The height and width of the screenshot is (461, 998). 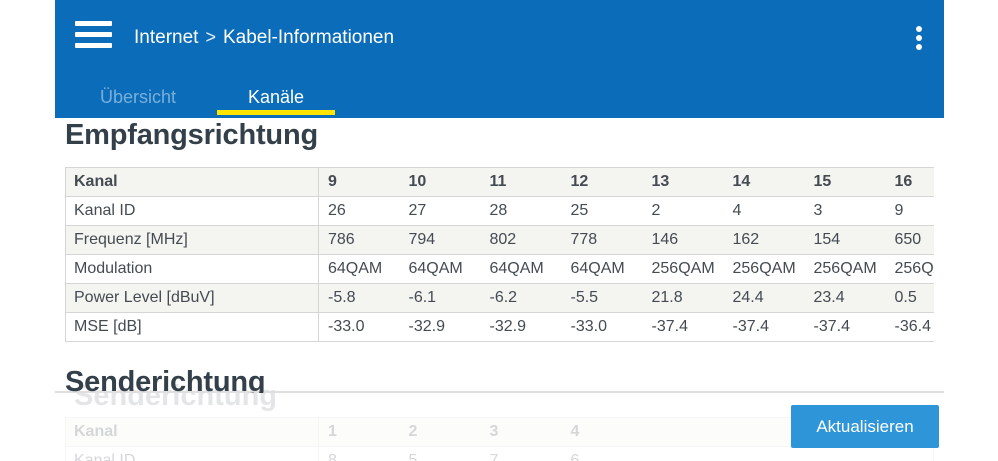 What do you see at coordinates (359, 211) in the screenshot?
I see `table-cell: 26` at bounding box center [359, 211].